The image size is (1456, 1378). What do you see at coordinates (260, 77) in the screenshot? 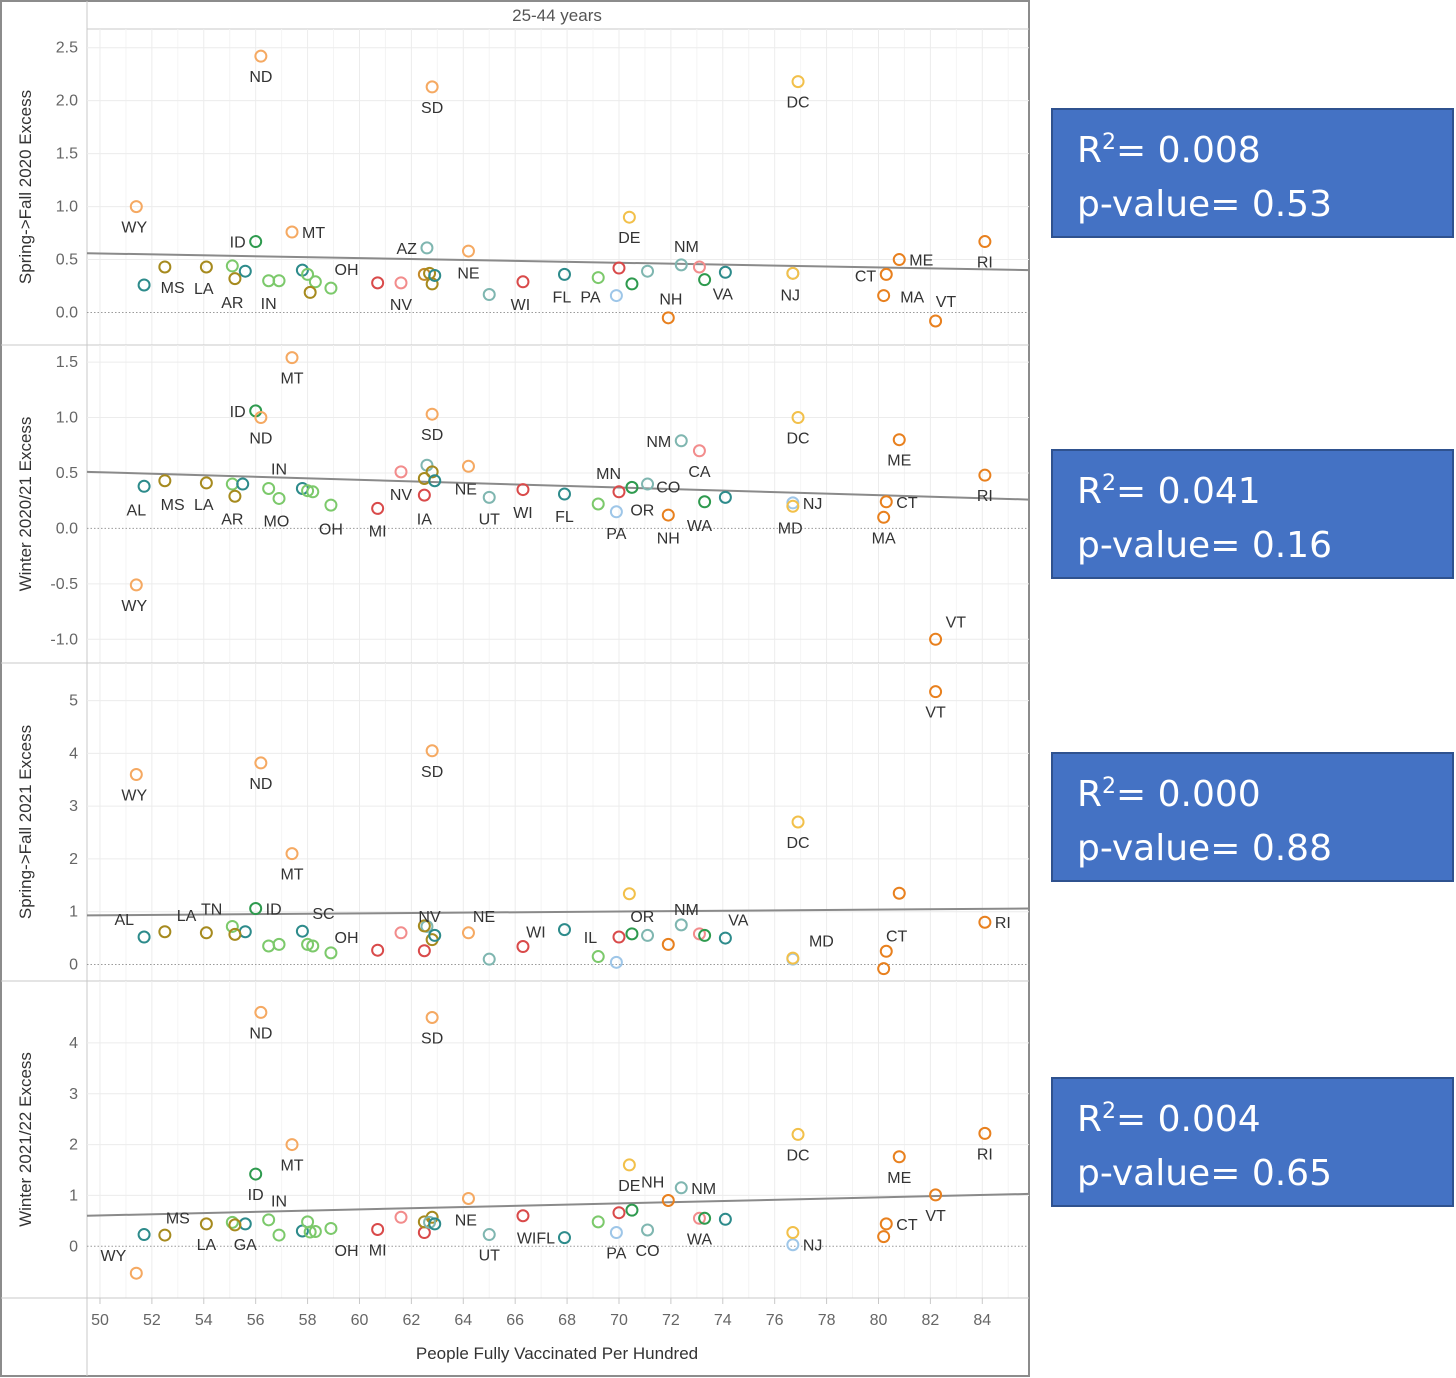
I see `point-label: ND` at bounding box center [260, 77].